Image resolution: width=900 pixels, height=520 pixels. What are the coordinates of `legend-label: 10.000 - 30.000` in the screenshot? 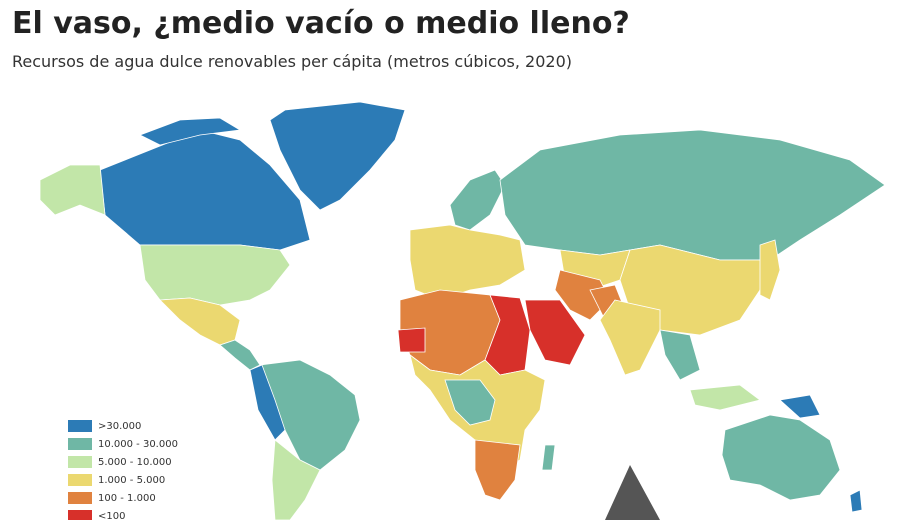 It's located at (138, 444).